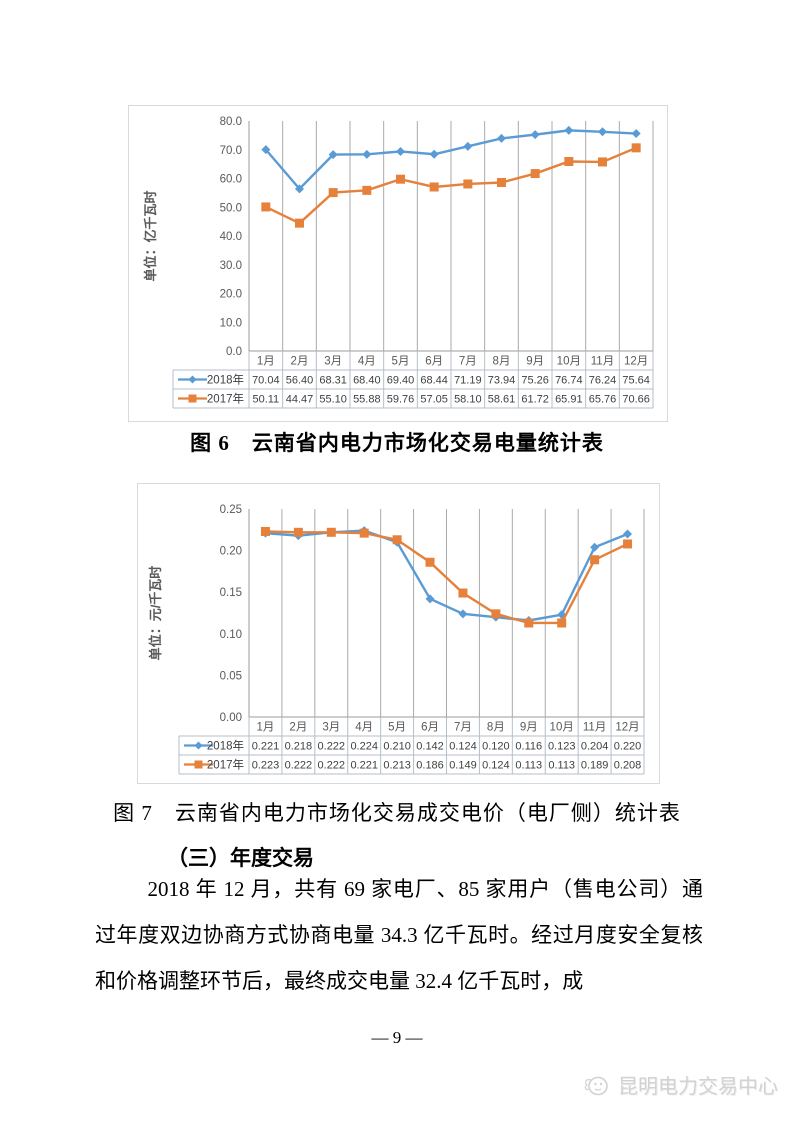 This screenshot has height=1122, width=794. I want to click on svg-text: 44.47, so click(300, 400).